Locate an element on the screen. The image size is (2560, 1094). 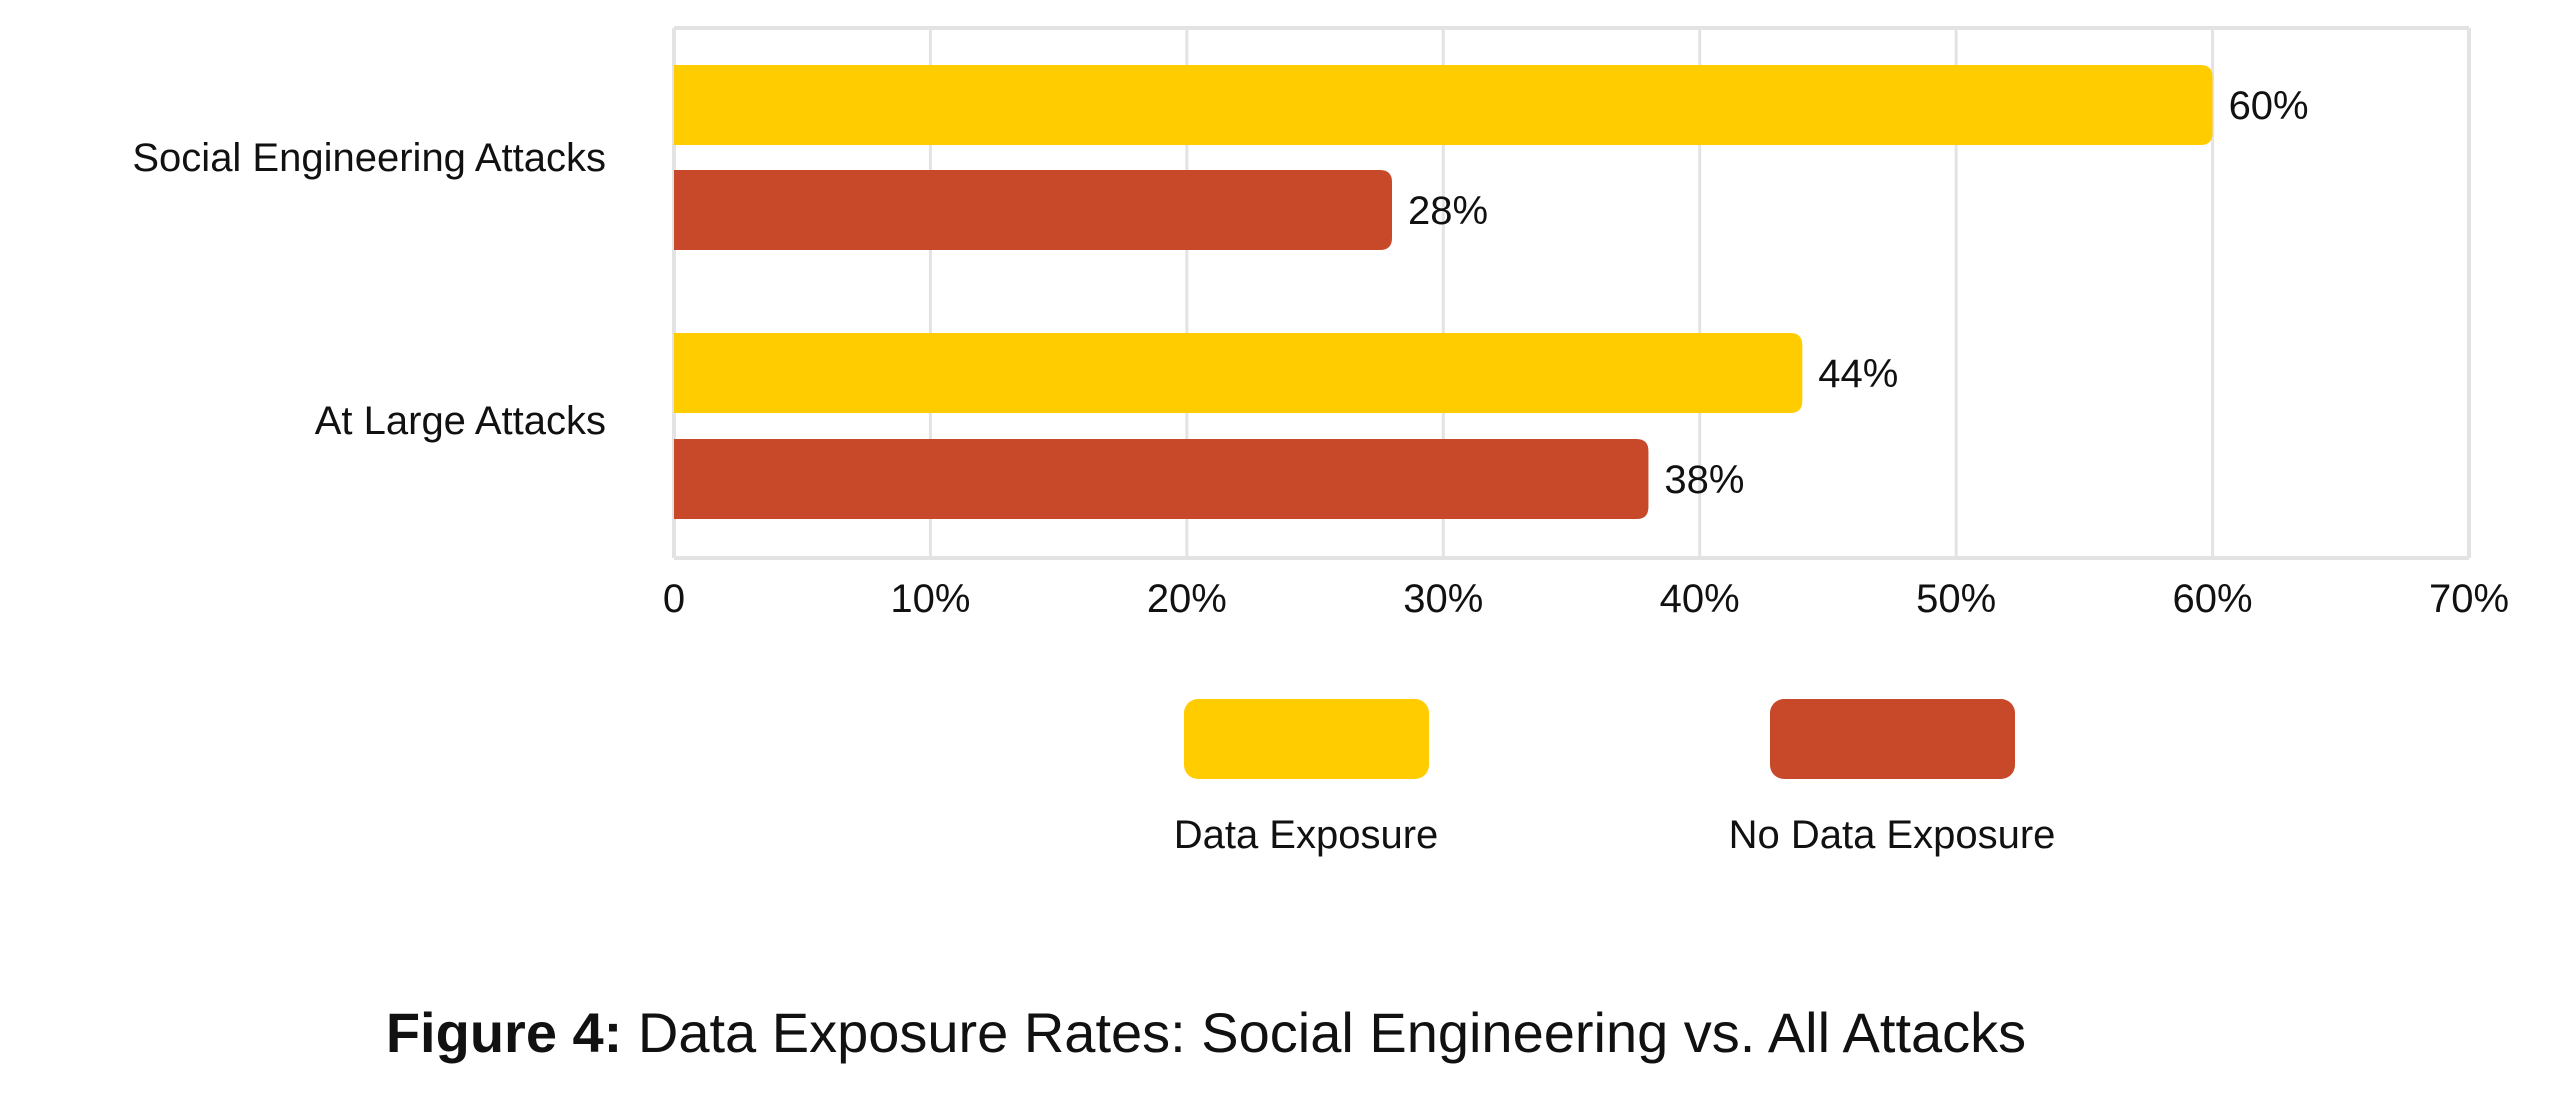
x-tick-label: 30% is located at coordinates (1443, 599).